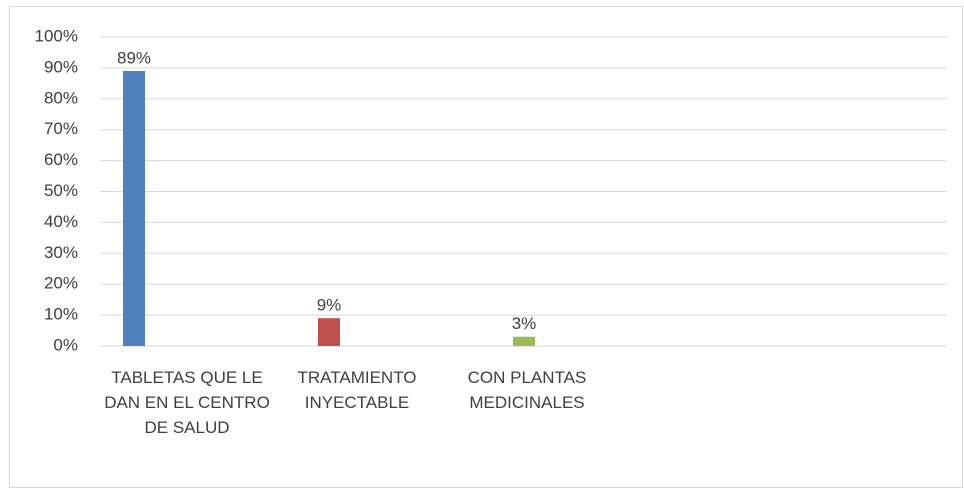  I want to click on x-tick-label-box: TRATAMIENTO INYECTABLE, so click(357, 390).